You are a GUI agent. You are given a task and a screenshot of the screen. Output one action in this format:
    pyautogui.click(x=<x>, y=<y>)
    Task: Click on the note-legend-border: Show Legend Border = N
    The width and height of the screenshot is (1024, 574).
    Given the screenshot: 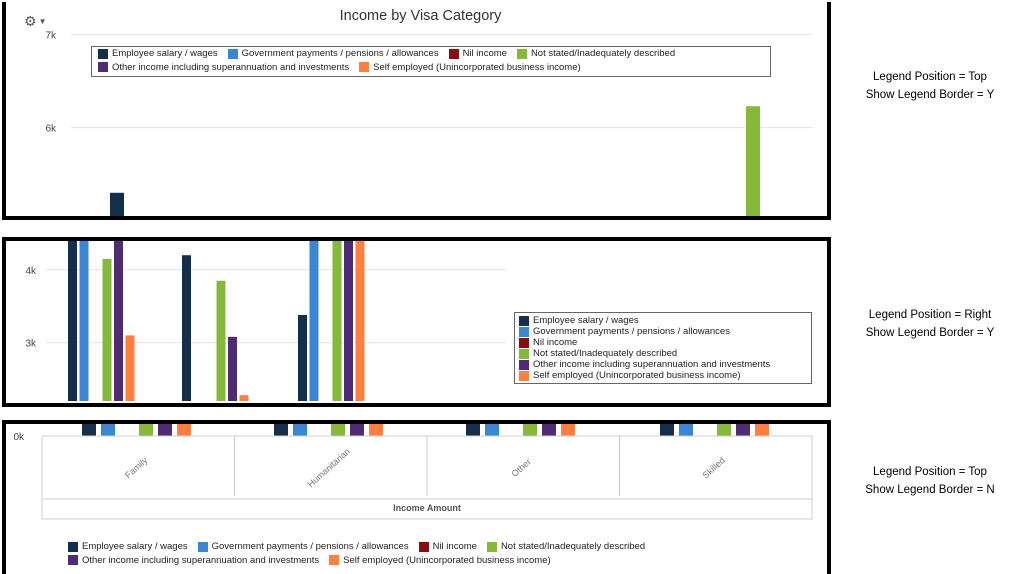 What is the action you would take?
    pyautogui.click(x=930, y=490)
    